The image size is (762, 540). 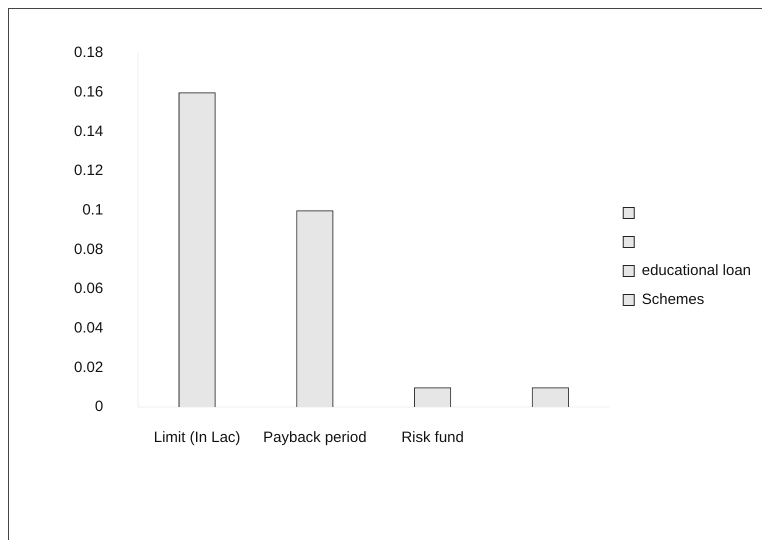 What do you see at coordinates (89, 91) in the screenshot?
I see `y-tick-label: 0.16` at bounding box center [89, 91].